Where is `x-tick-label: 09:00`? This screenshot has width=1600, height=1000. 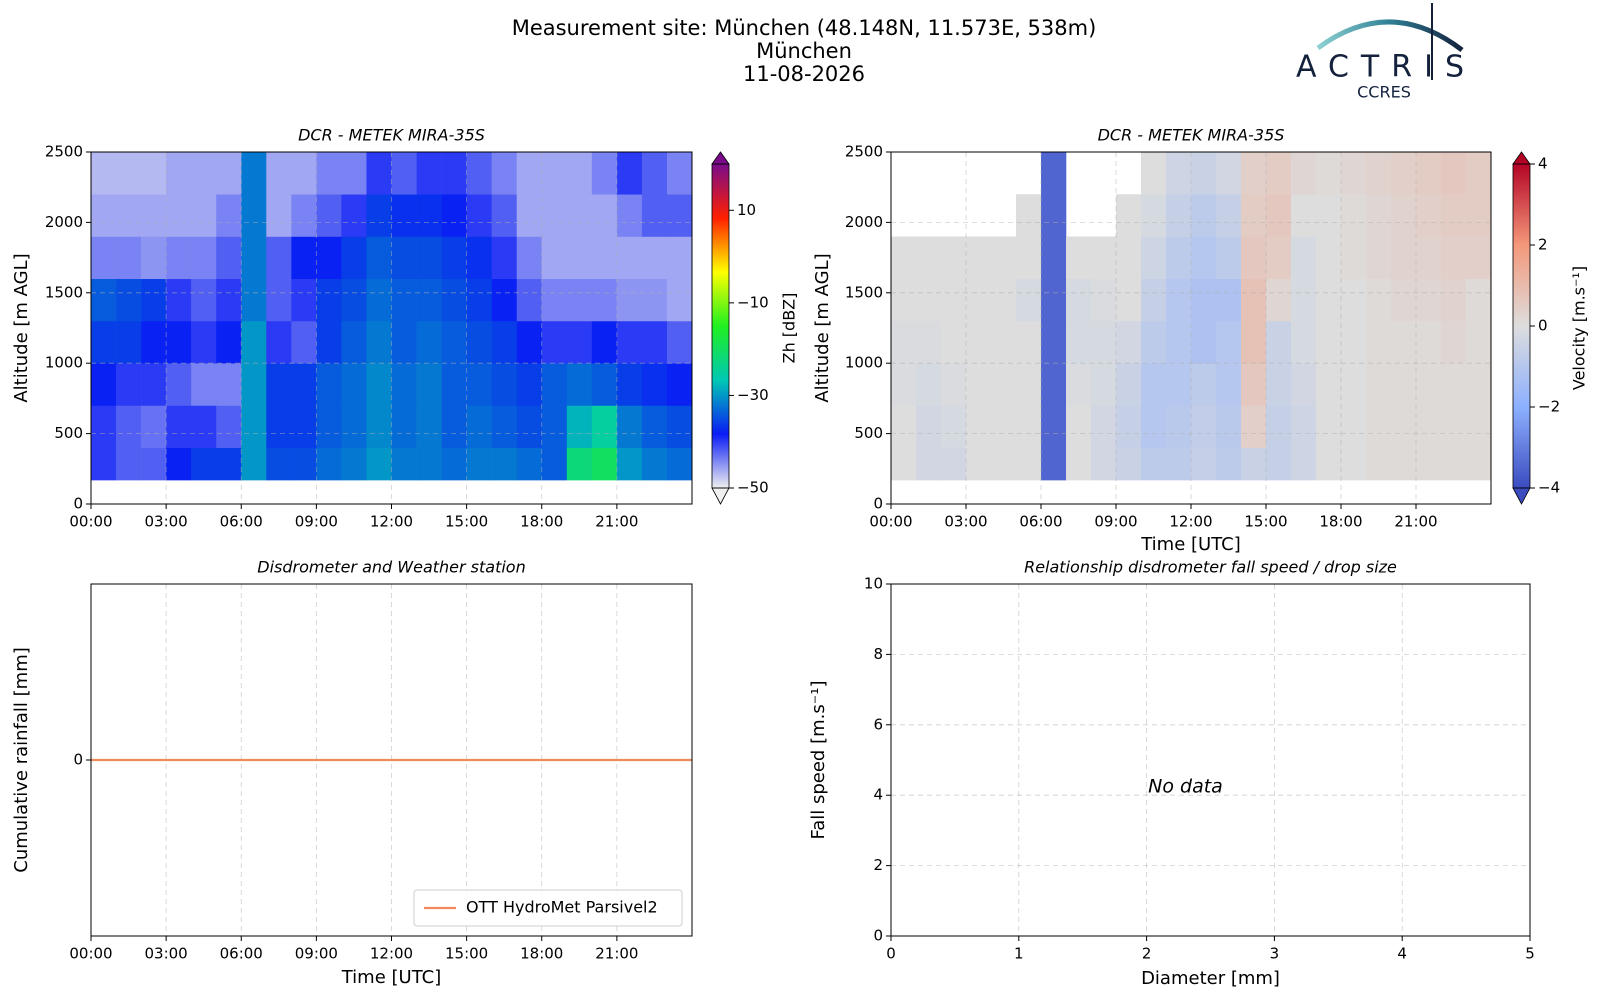 x-tick-label: 09:00 is located at coordinates (316, 522).